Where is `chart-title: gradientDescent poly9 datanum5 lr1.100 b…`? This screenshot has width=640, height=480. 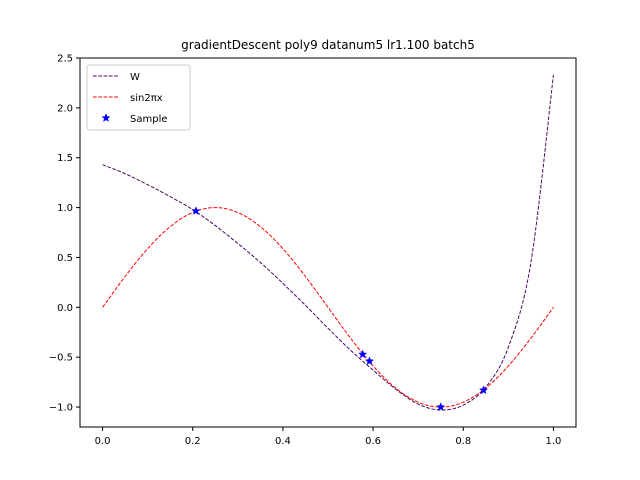
chart-title: gradientDescent poly9 datanum5 lr1.100 b… is located at coordinates (328, 45).